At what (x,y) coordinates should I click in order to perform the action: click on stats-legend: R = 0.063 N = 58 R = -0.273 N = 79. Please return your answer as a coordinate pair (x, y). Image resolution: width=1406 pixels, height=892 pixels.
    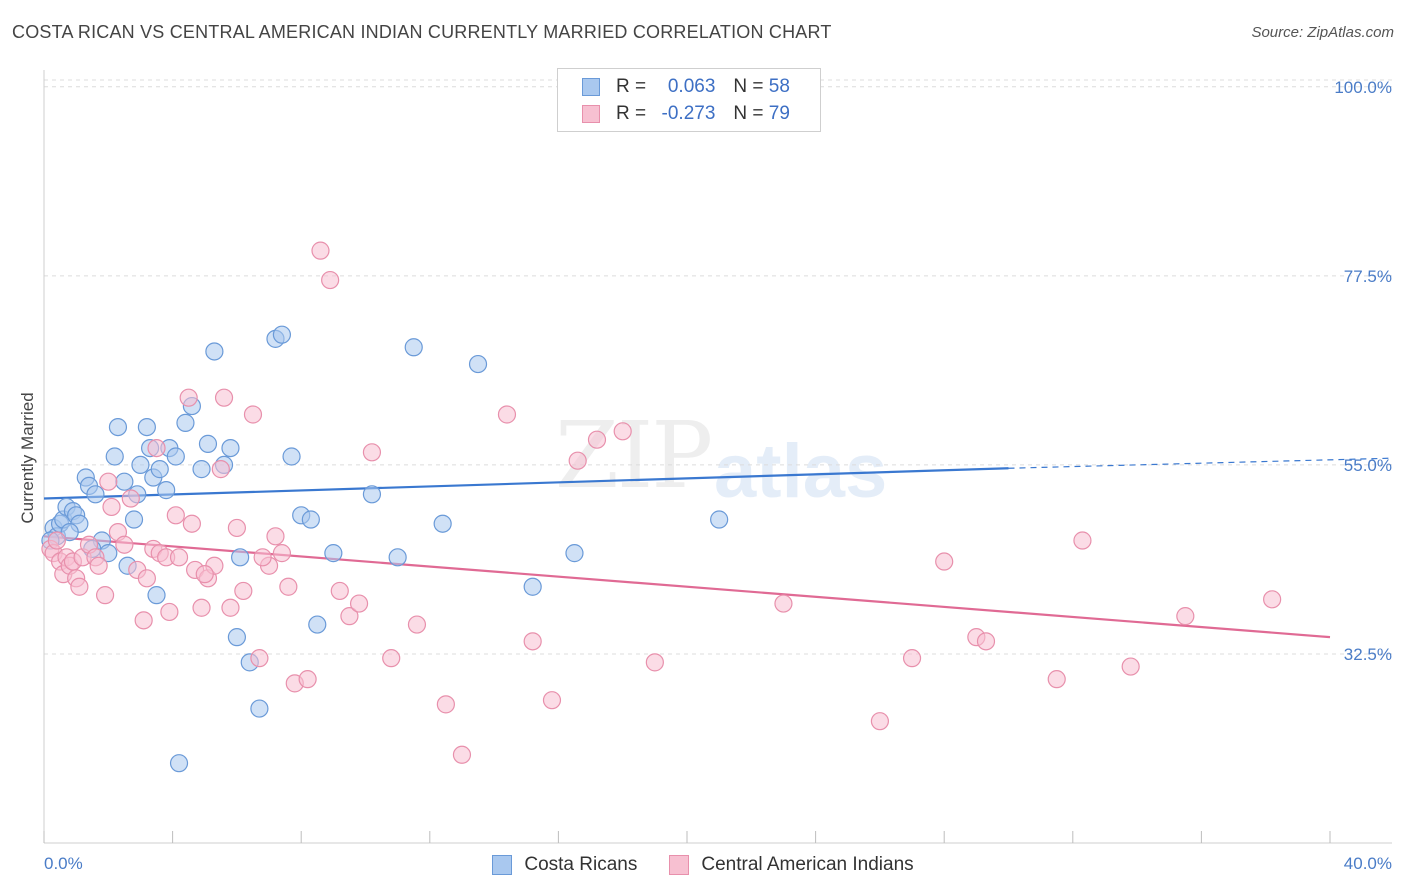
    Looking at the image, I should click on (689, 100).